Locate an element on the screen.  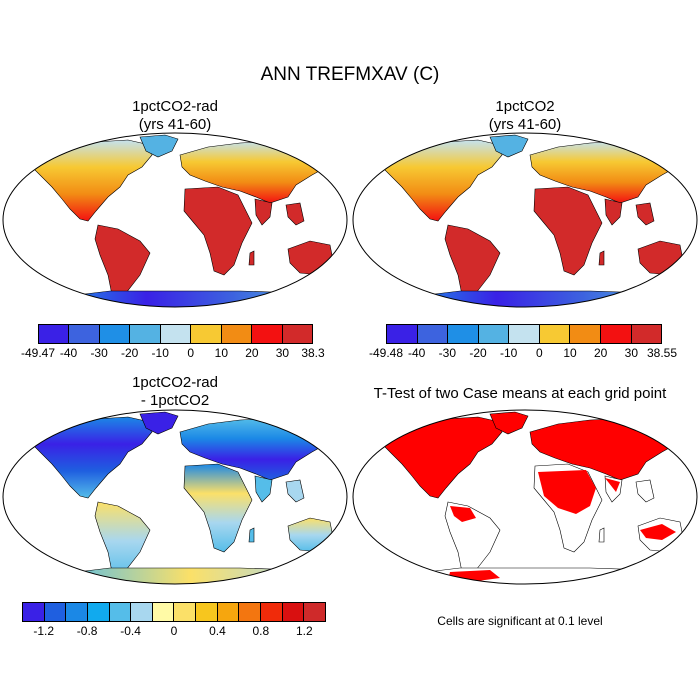
colorbar-tick-label: 38.55 is located at coordinates (662, 353).